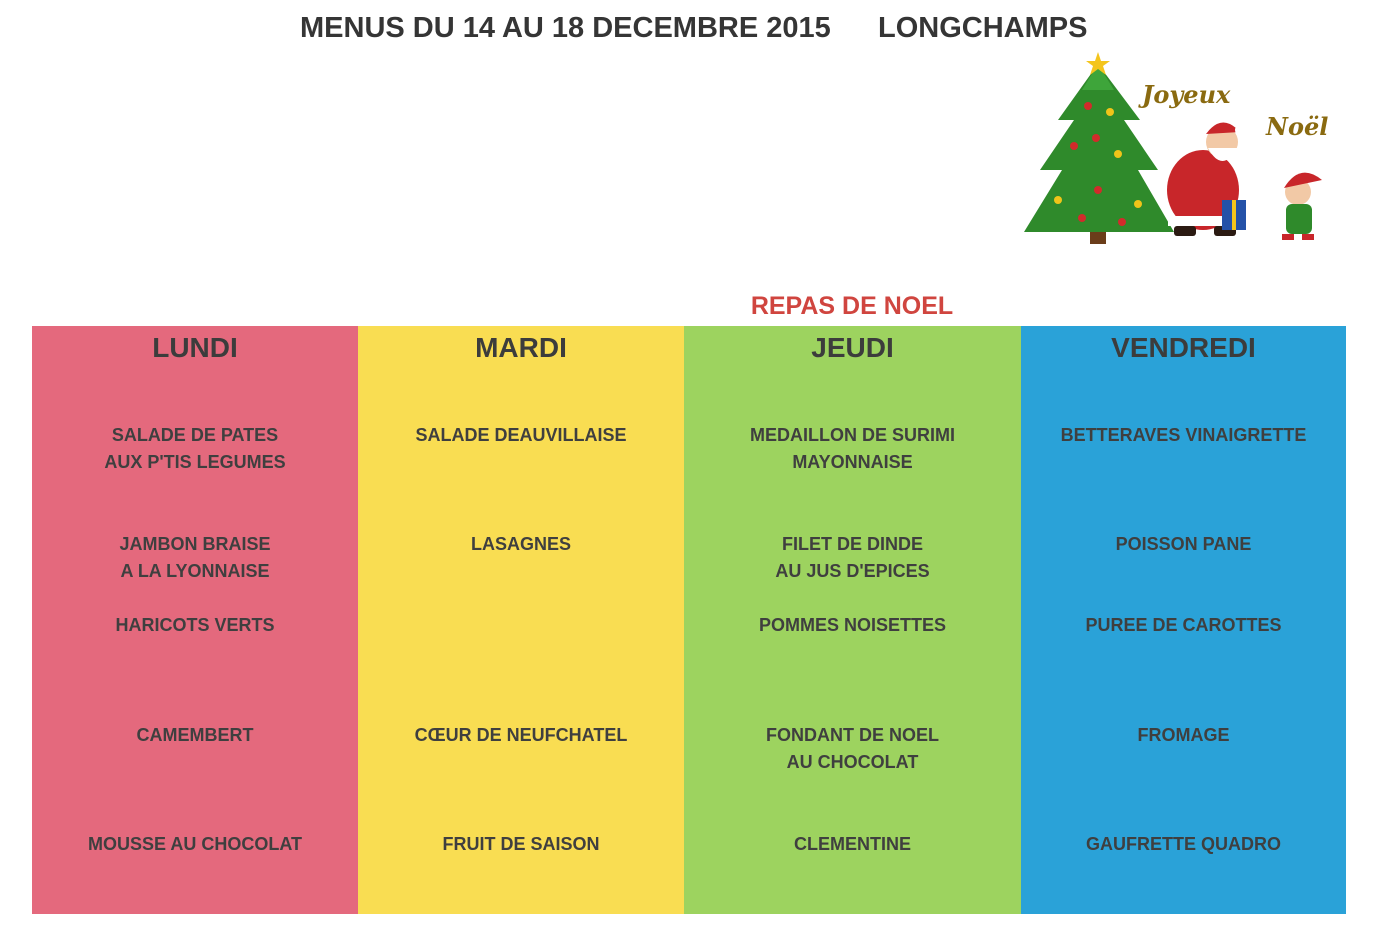 This screenshot has height=934, width=1390. I want to click on christmas-illustration: Joyeux Noël, so click(1188, 150).